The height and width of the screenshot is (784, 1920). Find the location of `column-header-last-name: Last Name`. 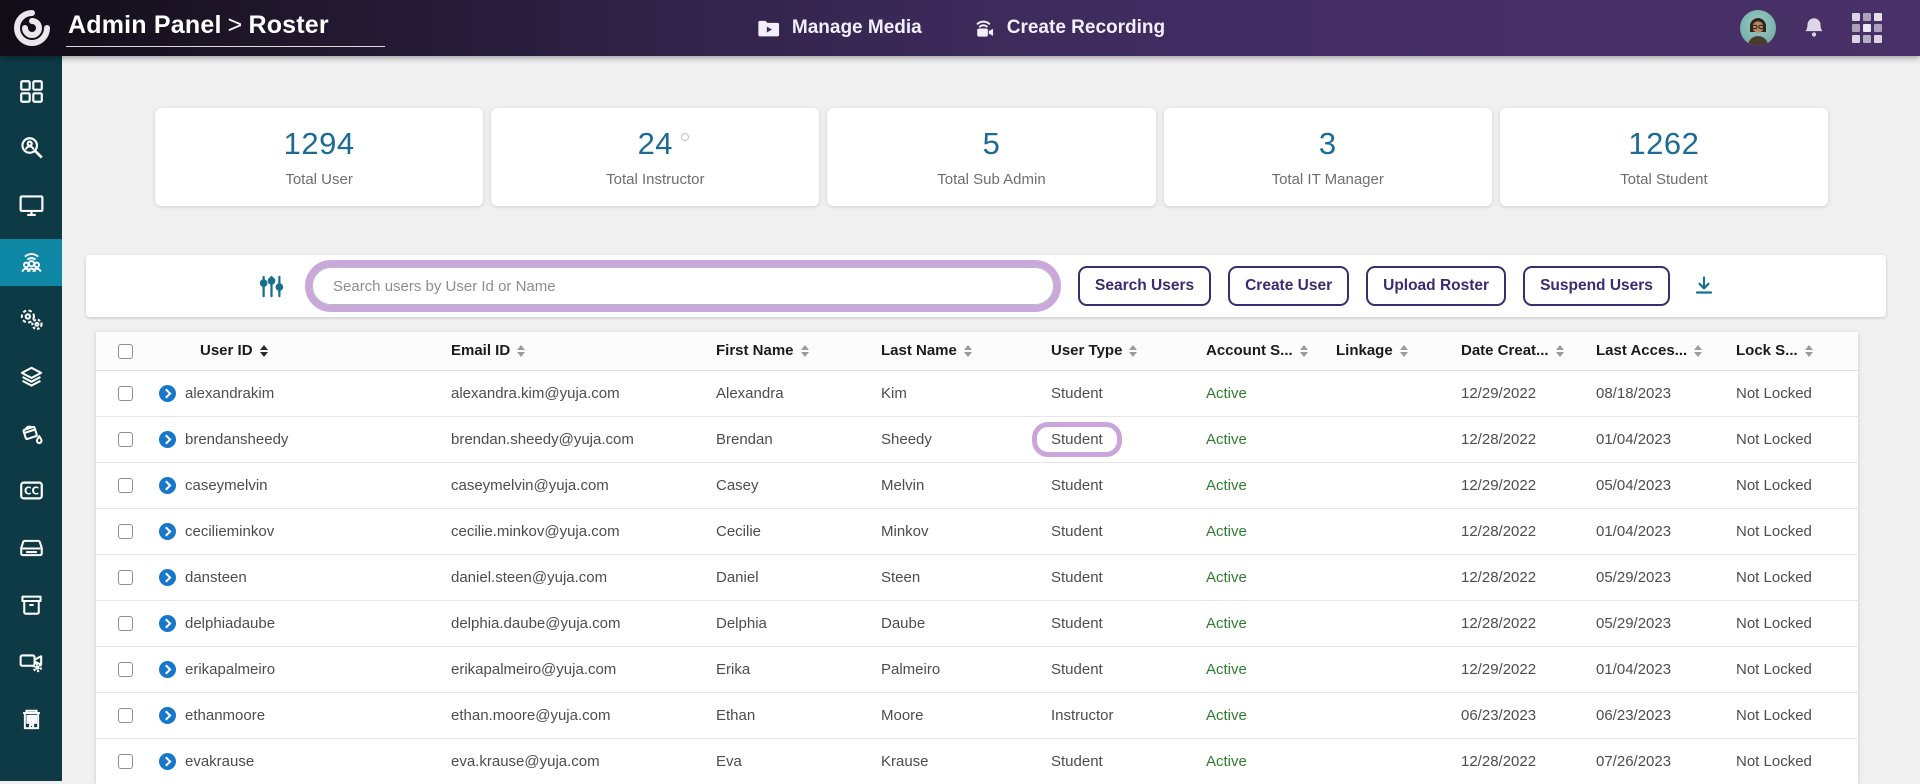

column-header-last-name: Last Name is located at coordinates (940, 351).